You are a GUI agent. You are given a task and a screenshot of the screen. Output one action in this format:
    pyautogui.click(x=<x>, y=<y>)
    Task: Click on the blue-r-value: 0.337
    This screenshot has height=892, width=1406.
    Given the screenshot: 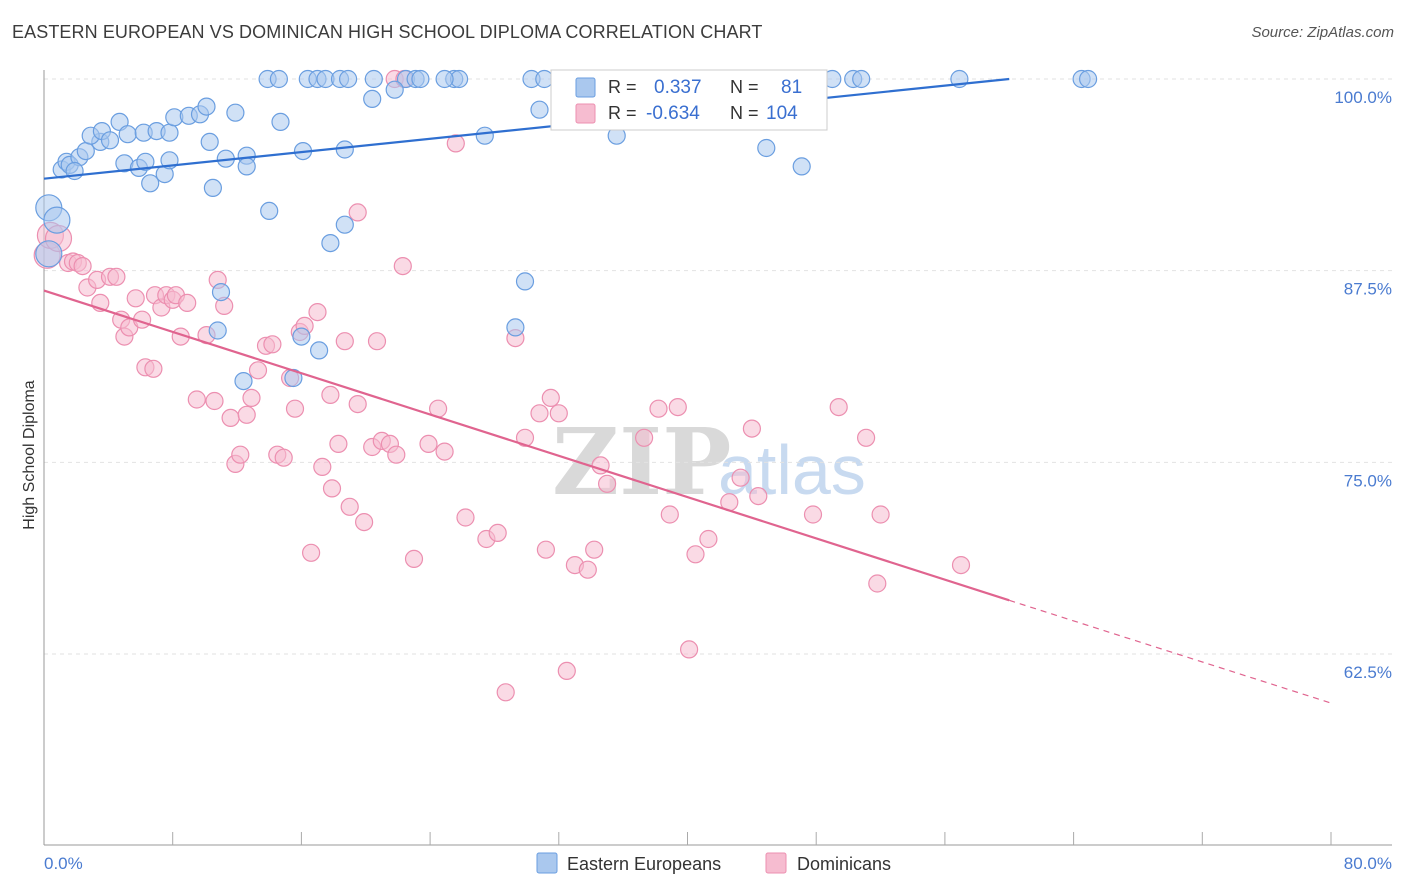 What is the action you would take?
    pyautogui.click(x=678, y=87)
    